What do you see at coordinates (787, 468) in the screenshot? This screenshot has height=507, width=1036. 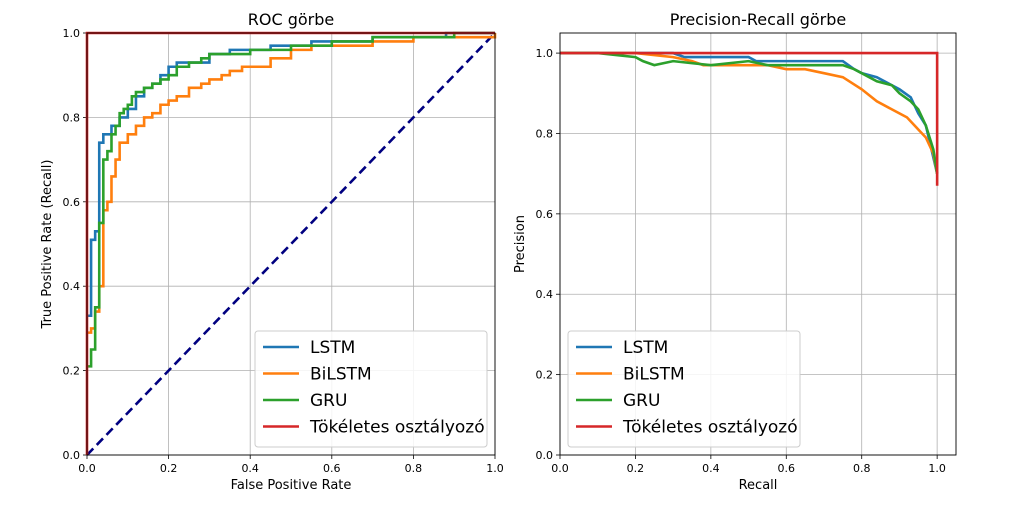 I see `pr-x-tick-label: 0.6` at bounding box center [787, 468].